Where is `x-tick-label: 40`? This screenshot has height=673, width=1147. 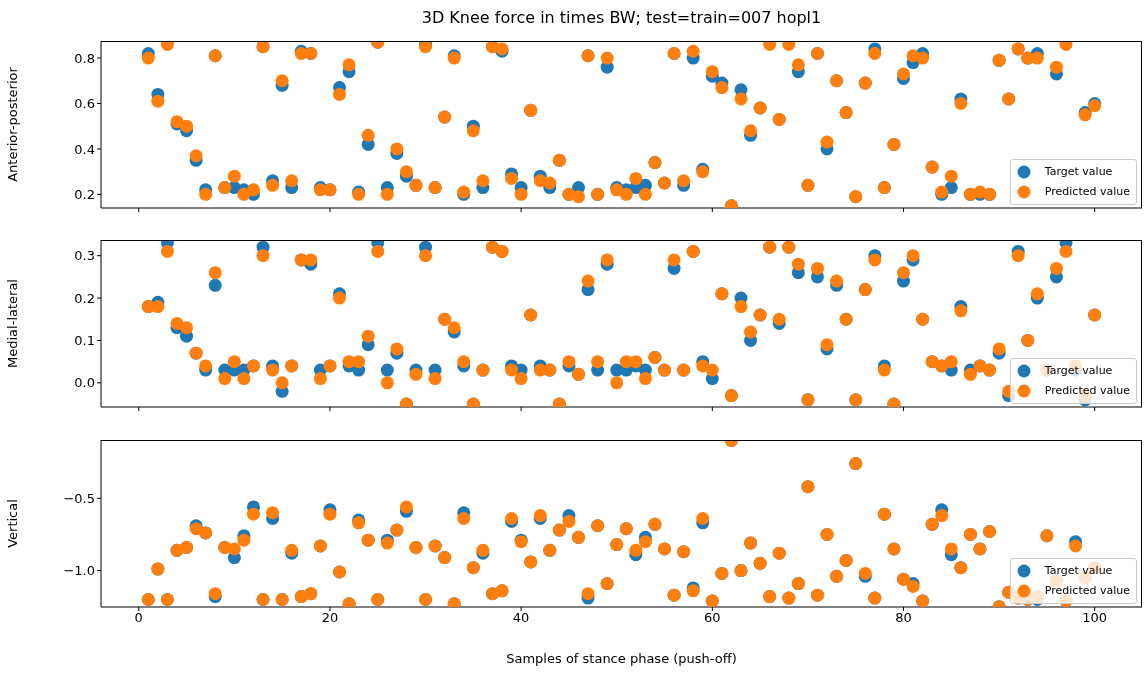
x-tick-label: 40 is located at coordinates (521, 618).